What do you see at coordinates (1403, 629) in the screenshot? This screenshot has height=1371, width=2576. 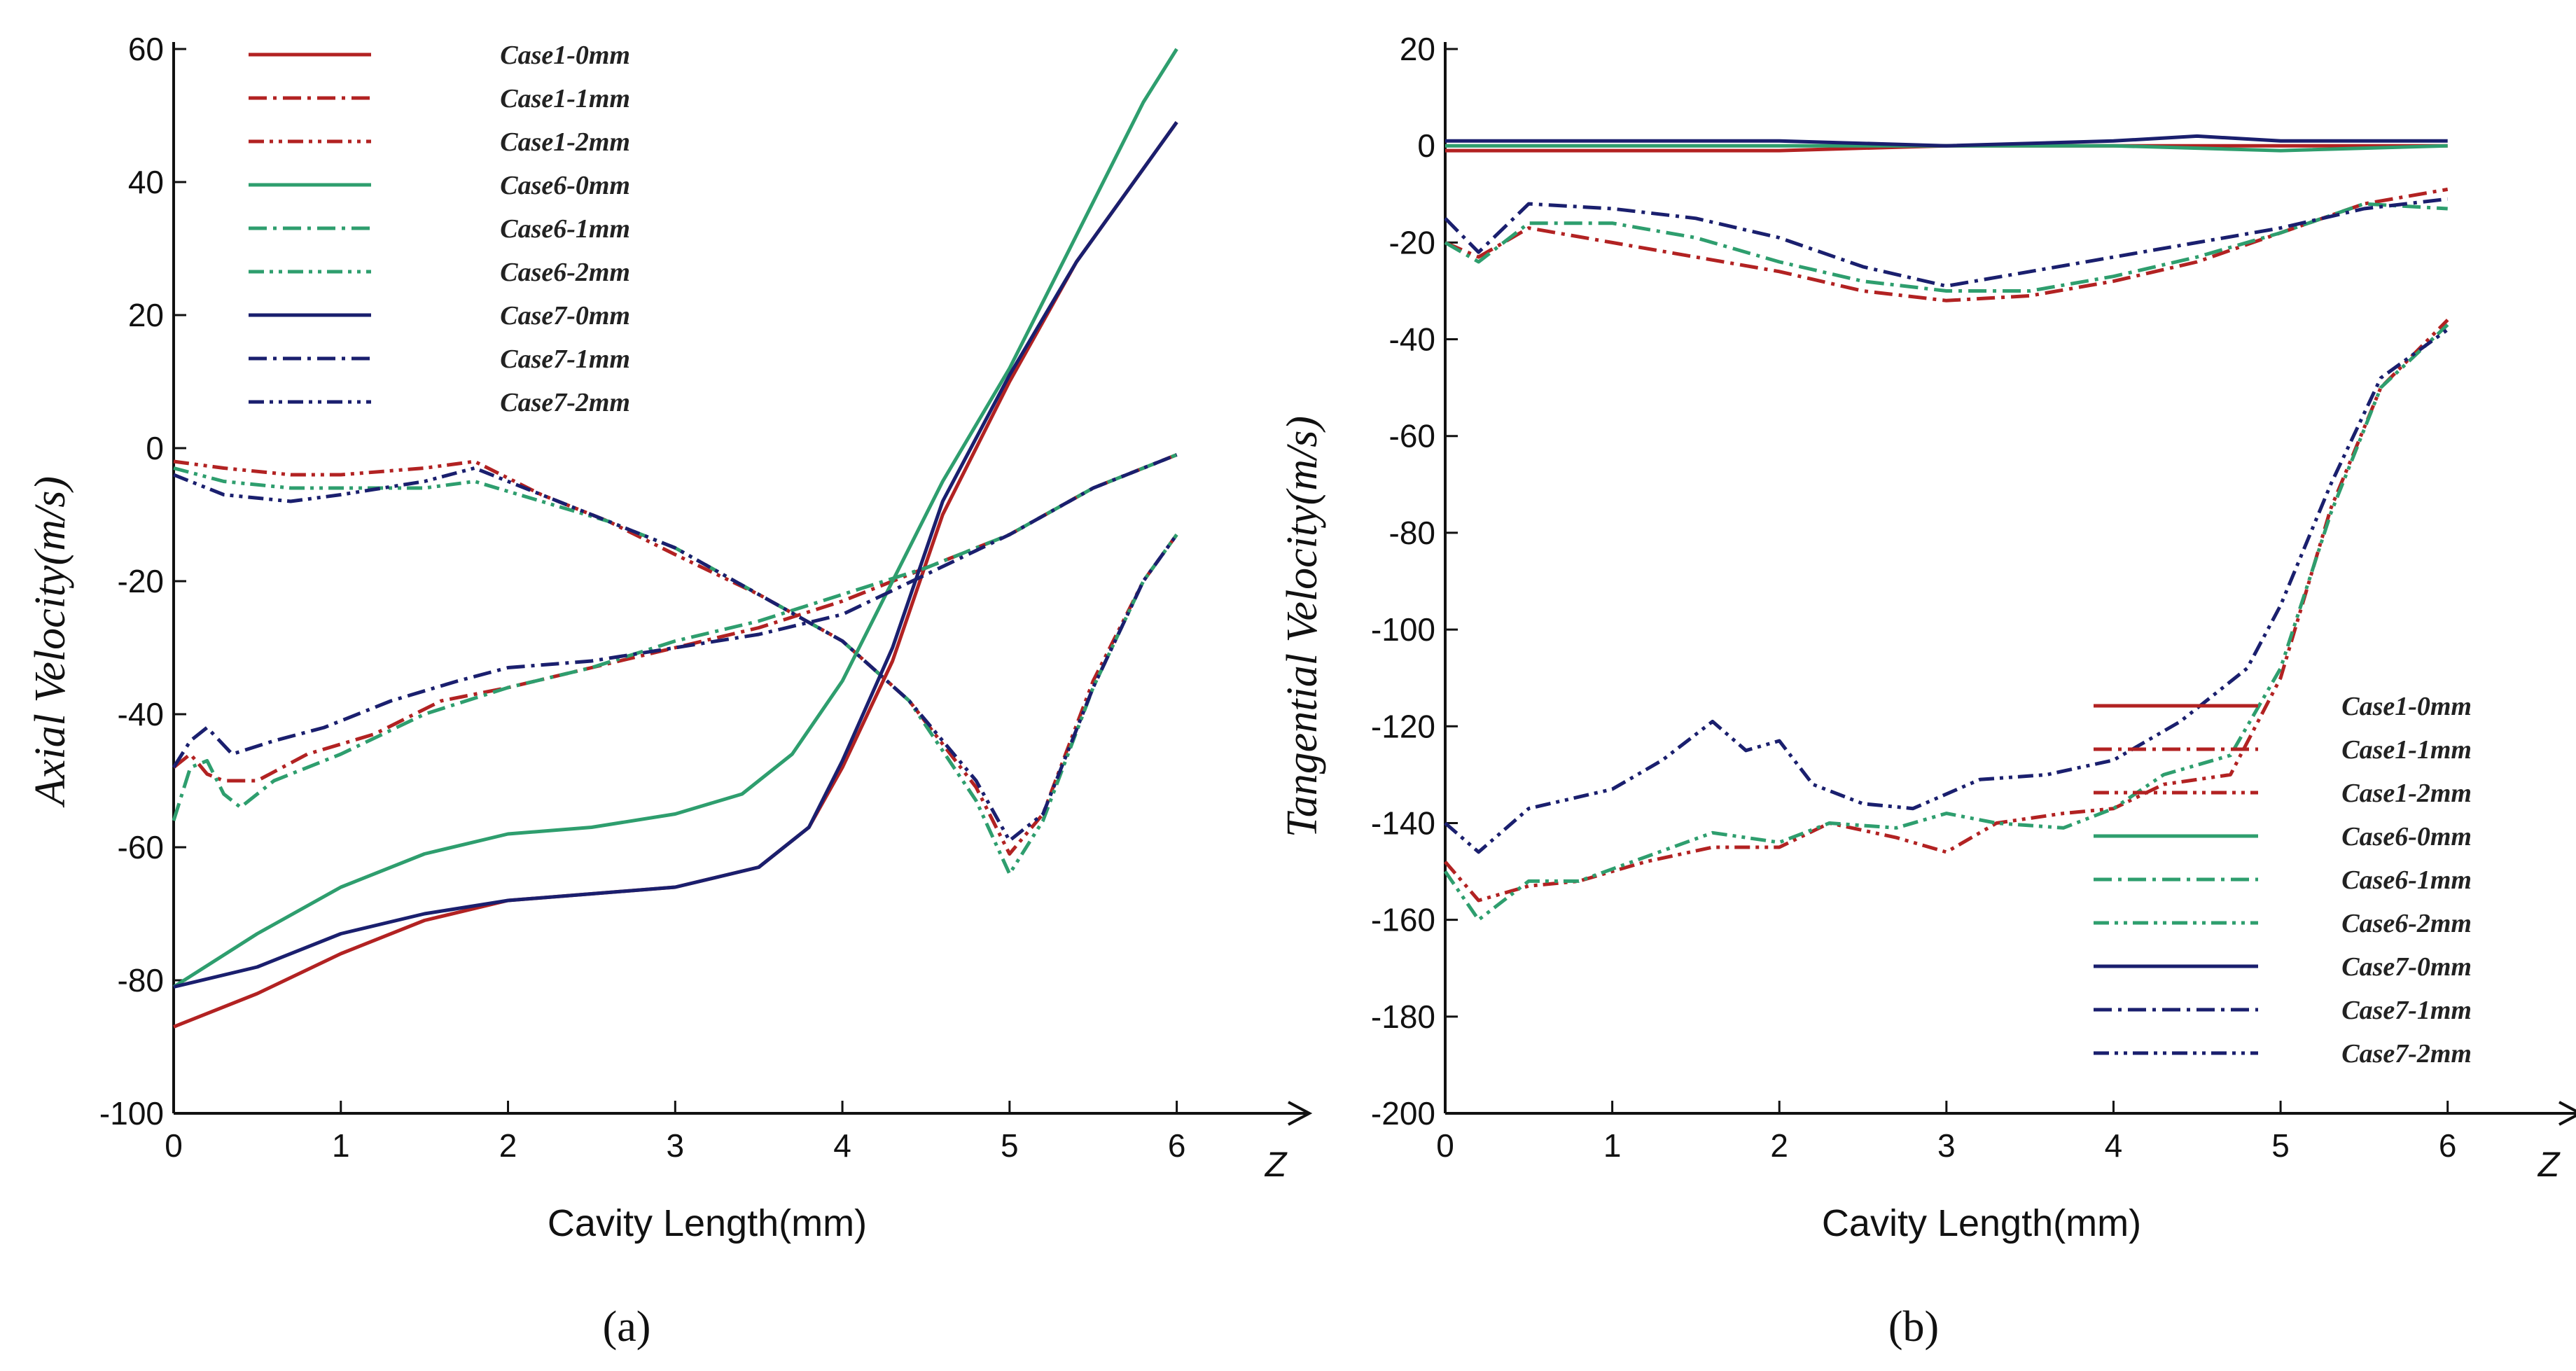 I see `panel-b-y-tick-label: -100` at bounding box center [1403, 629].